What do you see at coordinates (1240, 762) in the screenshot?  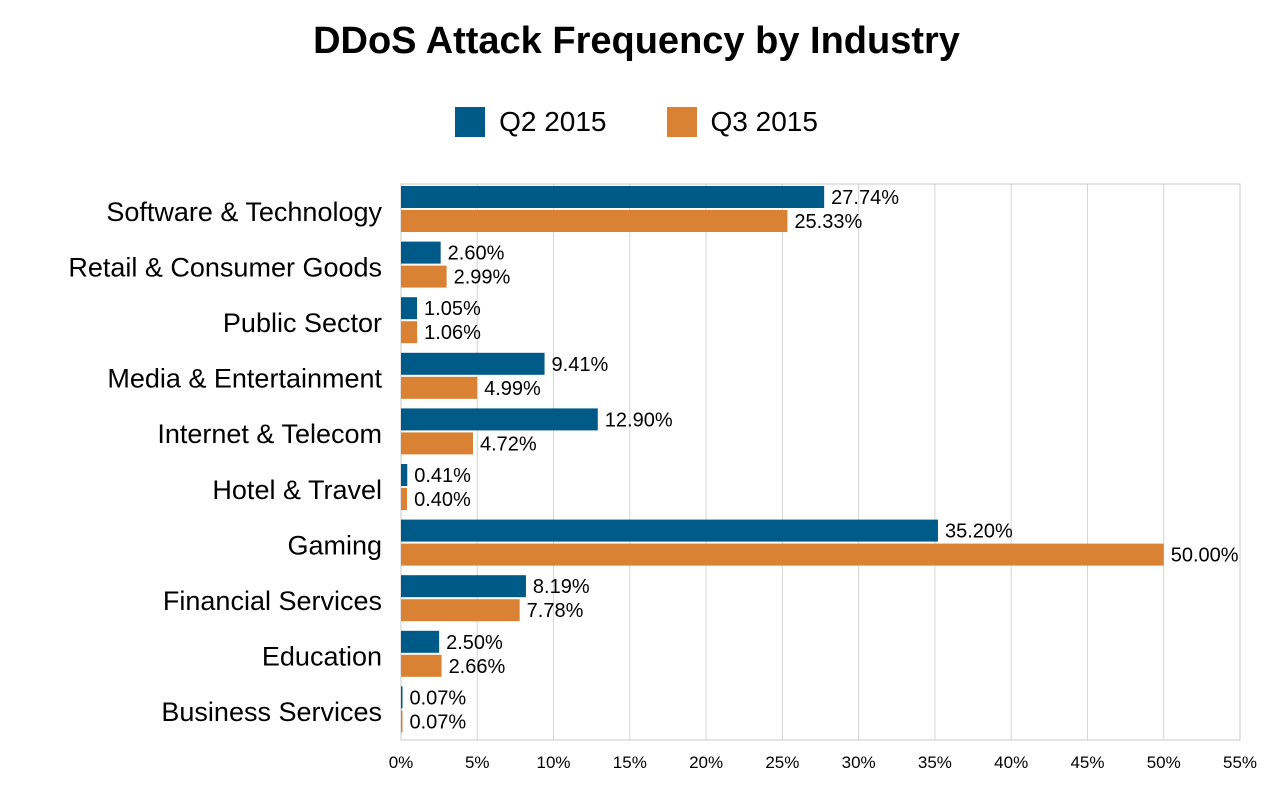 I see `x-tick-label: 55%` at bounding box center [1240, 762].